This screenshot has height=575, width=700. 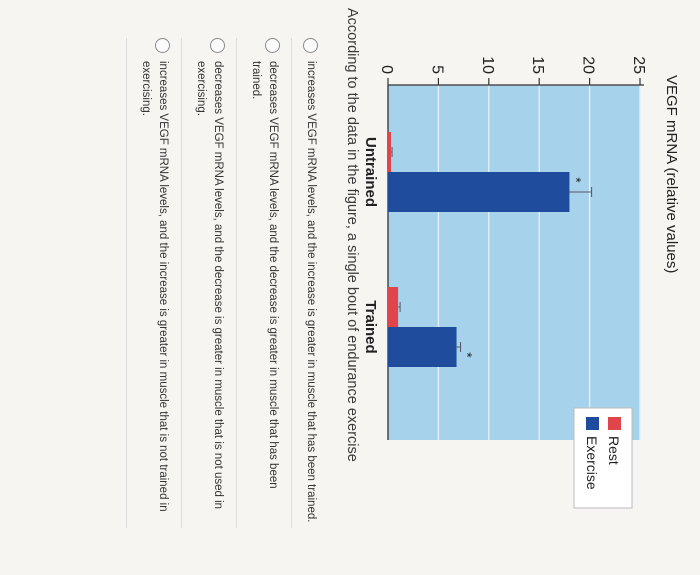 I want to click on legend-label-exercise: Exercise, so click(x=592, y=463).